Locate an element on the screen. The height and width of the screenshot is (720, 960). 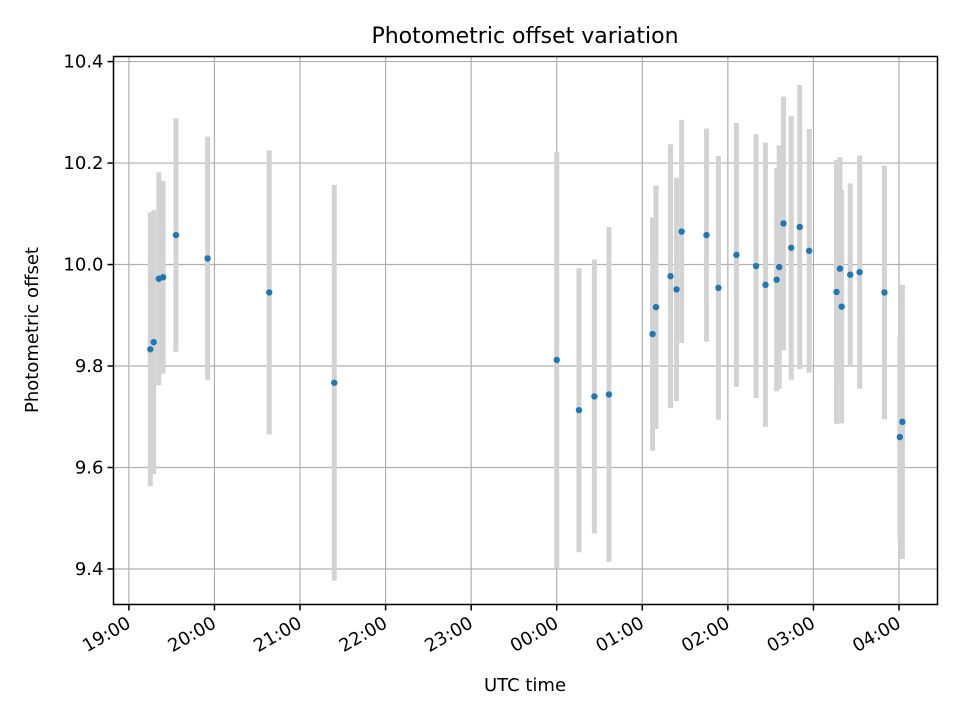
x-tick-label: 00:00 is located at coordinates (534, 635).